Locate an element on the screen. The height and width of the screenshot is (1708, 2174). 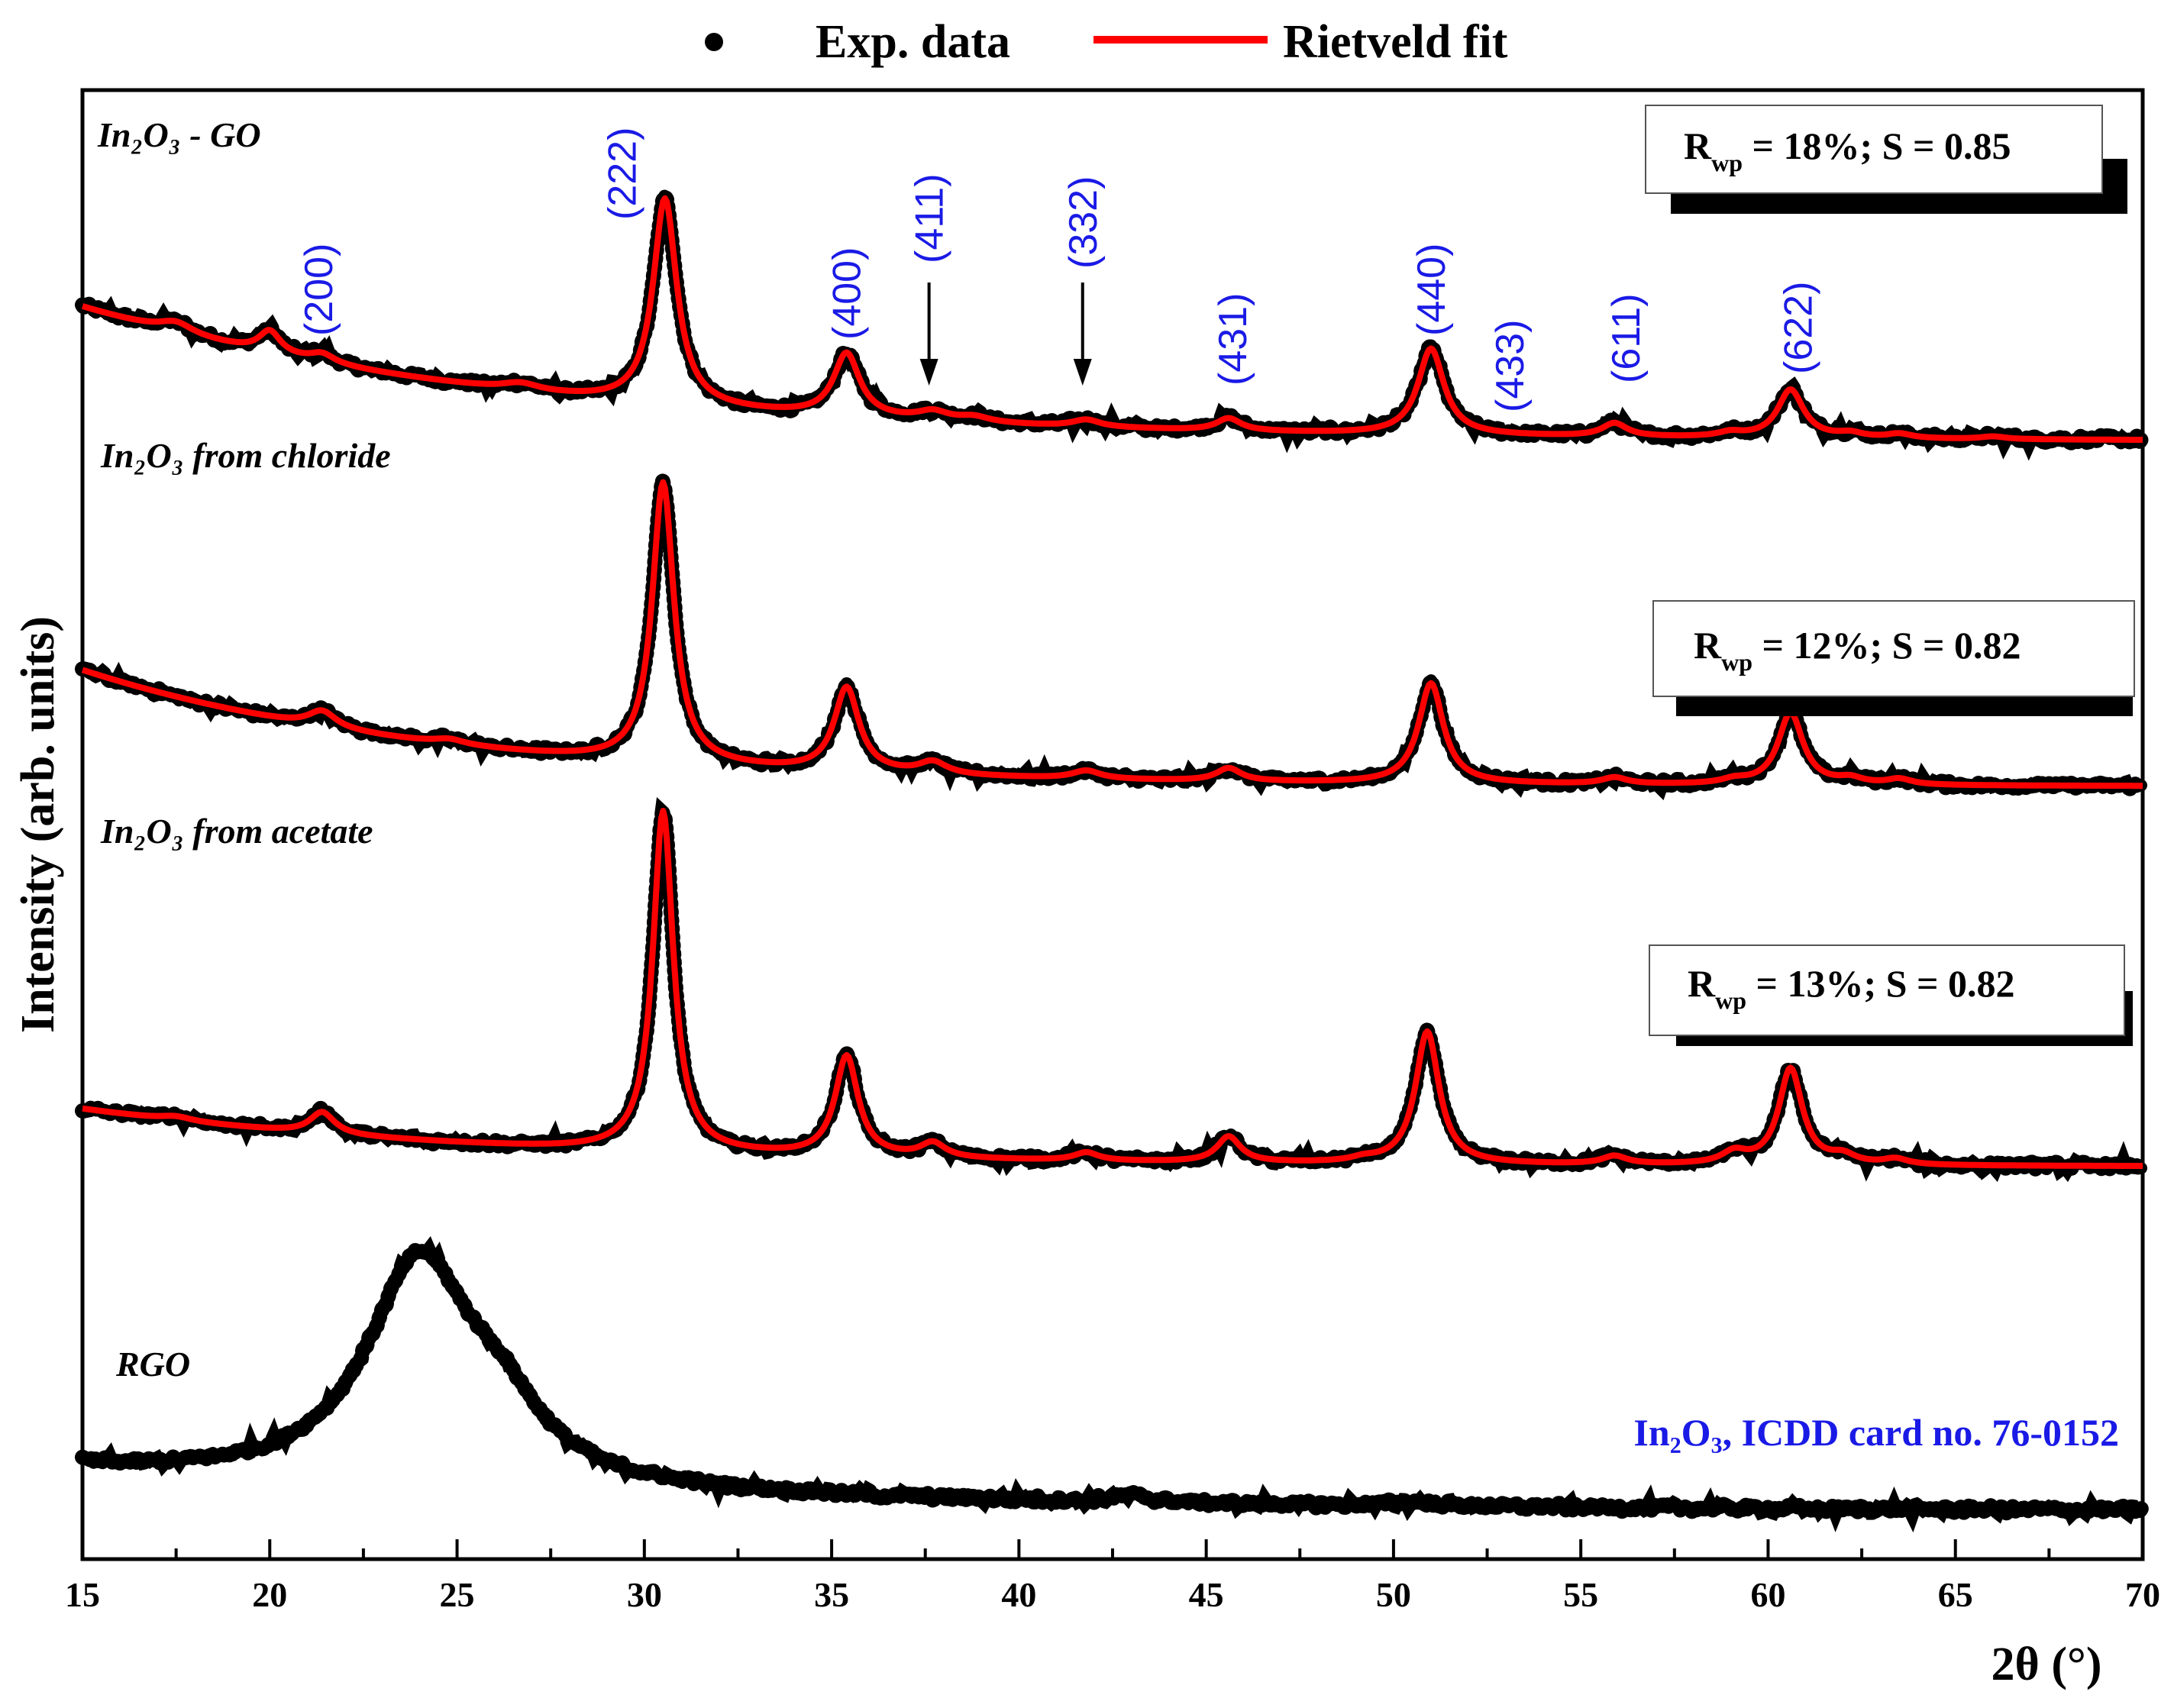
hkl-label: (222) is located at coordinates (622, 174).